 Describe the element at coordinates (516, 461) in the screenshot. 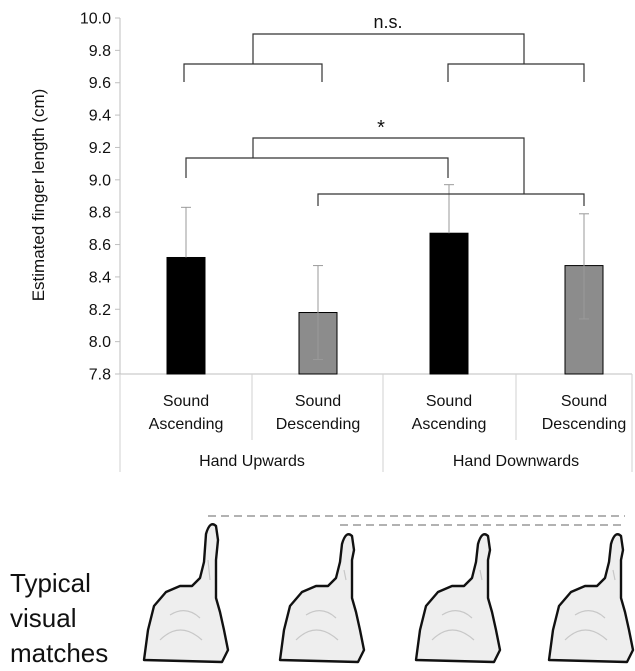

I see `group-label: Hand Downwards` at that location.